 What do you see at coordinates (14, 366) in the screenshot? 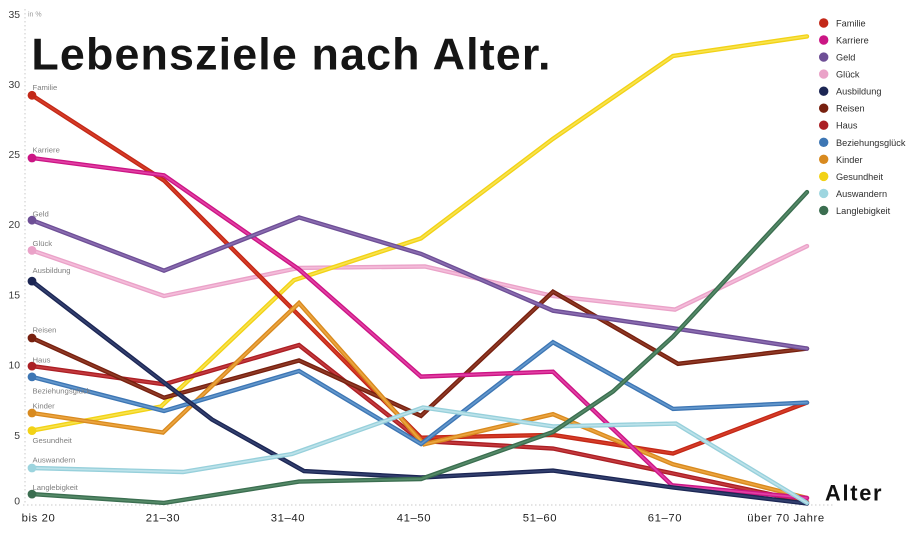
I see `svg-text: 10` at bounding box center [14, 366].